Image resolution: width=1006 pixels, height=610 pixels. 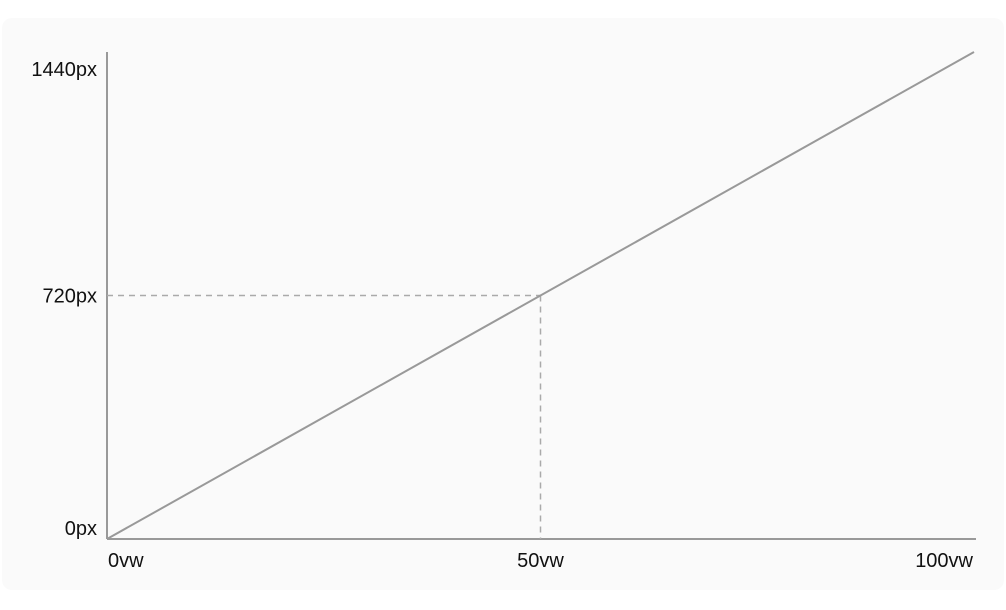 What do you see at coordinates (70, 297) in the screenshot?
I see `y-tick-label: 720px` at bounding box center [70, 297].